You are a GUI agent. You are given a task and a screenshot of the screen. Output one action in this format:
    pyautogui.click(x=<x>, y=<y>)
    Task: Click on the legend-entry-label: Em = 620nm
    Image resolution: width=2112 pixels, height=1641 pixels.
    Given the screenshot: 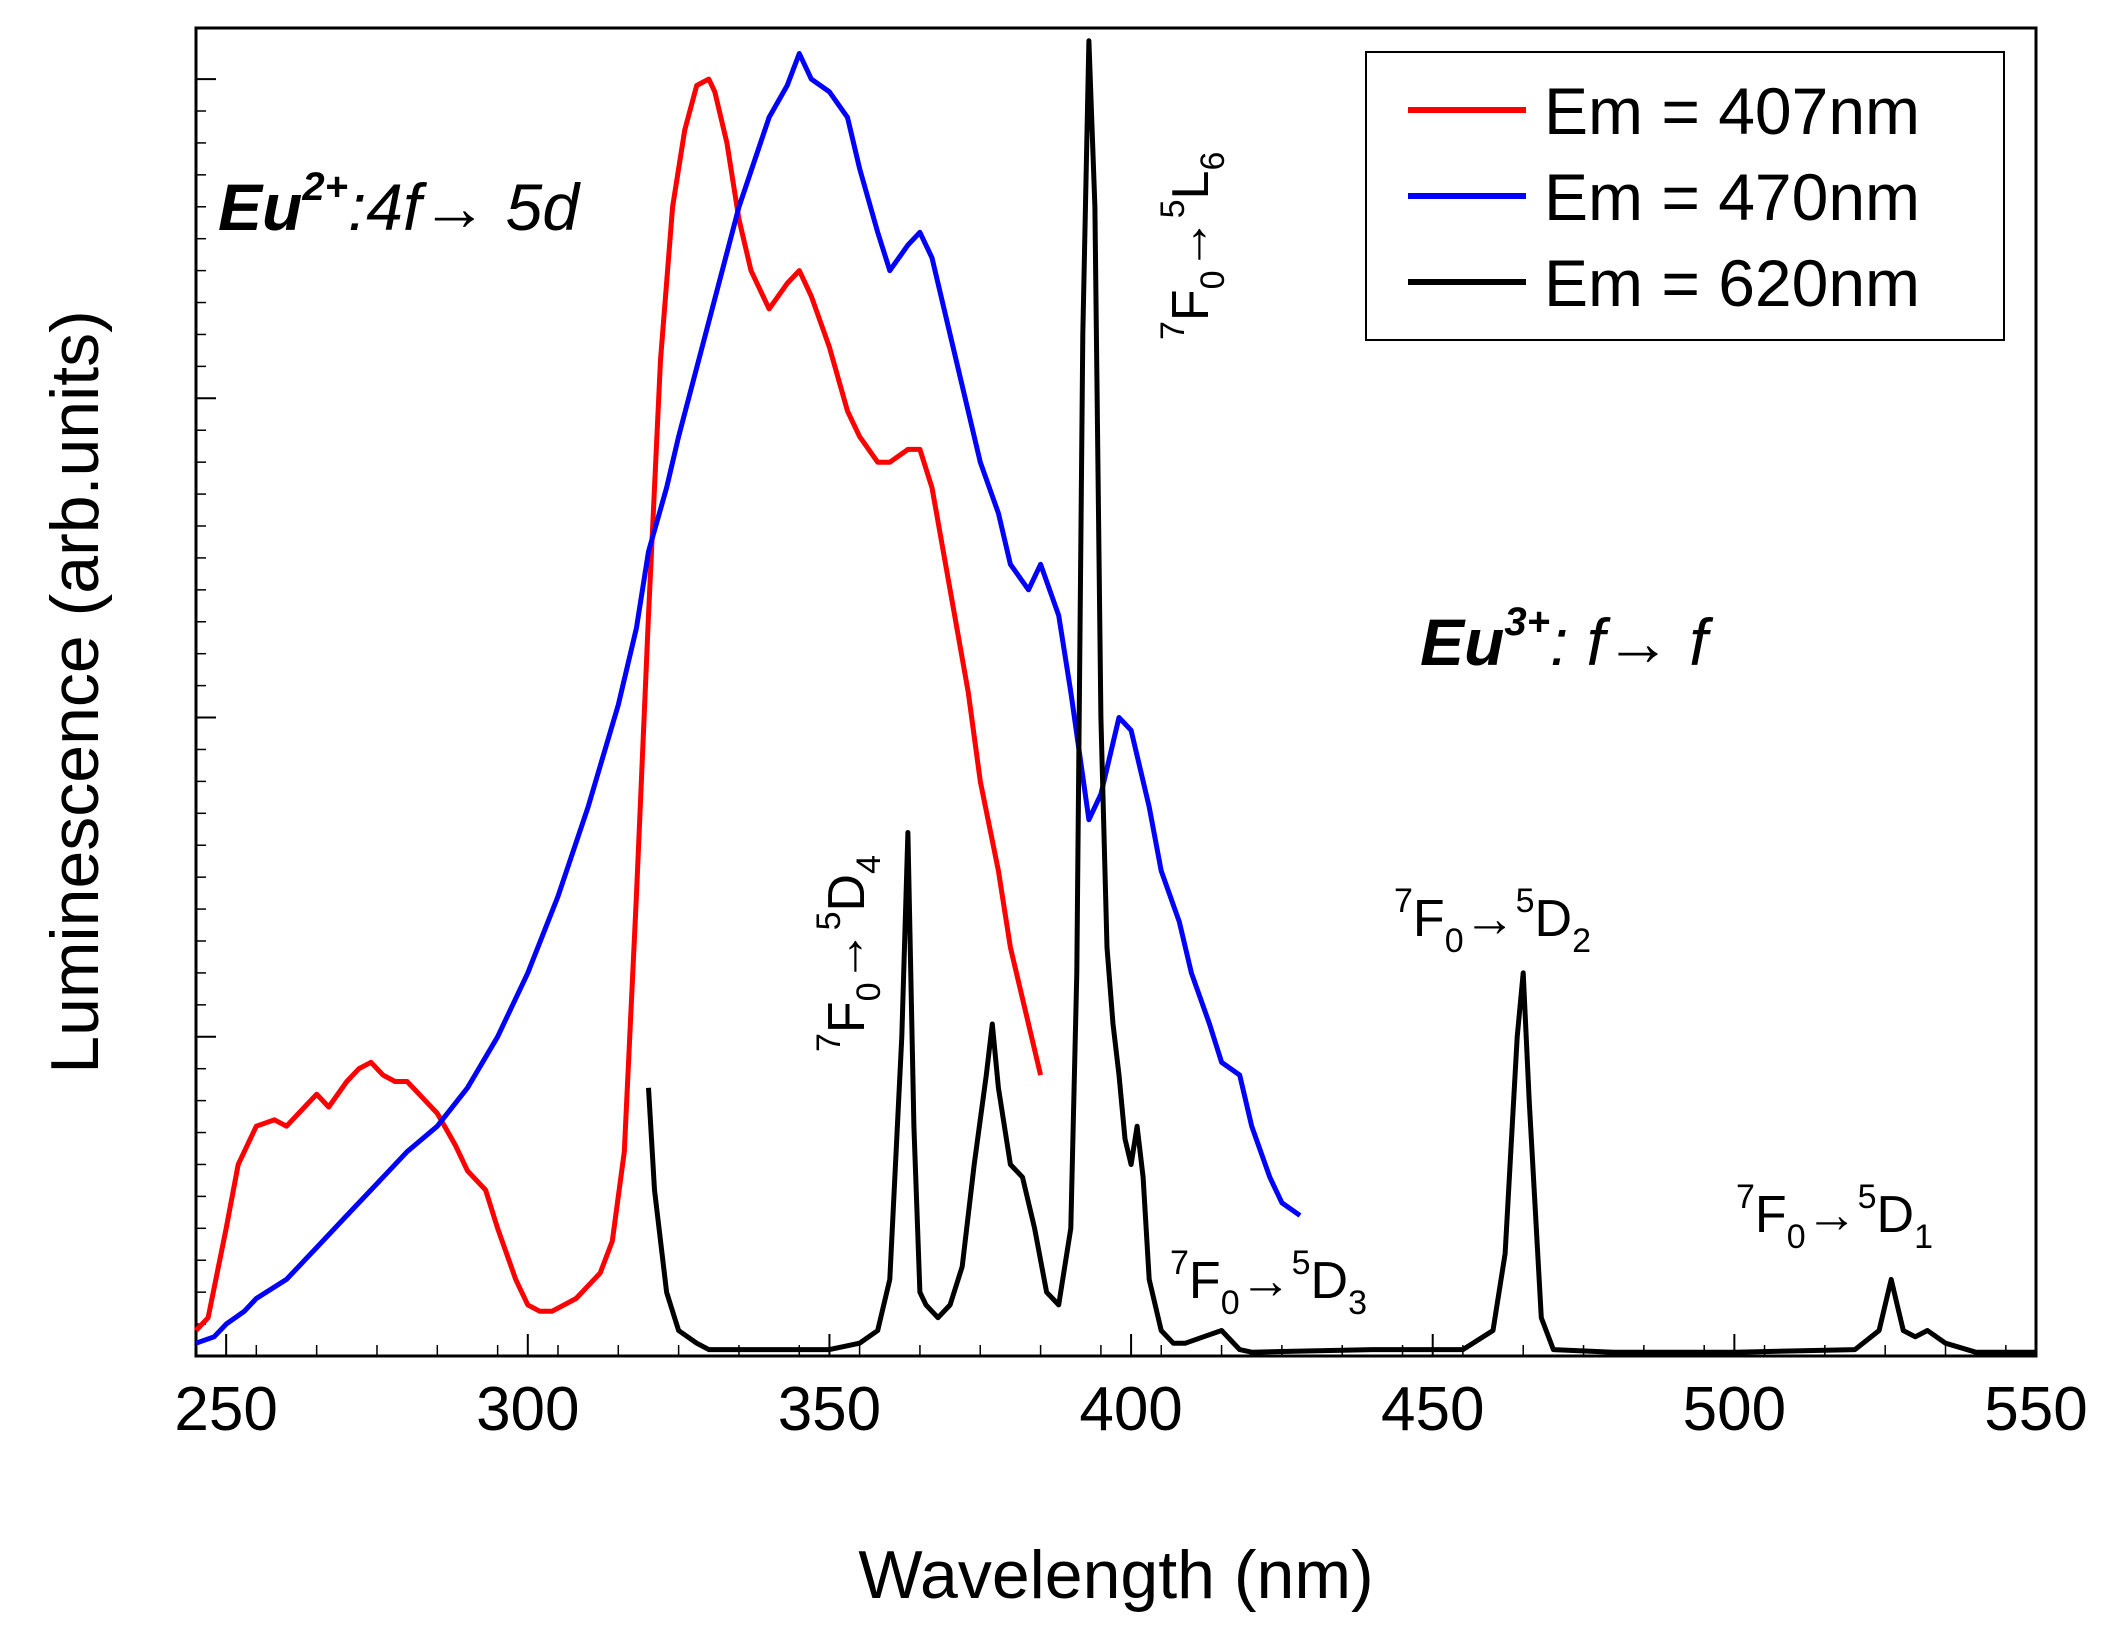 What is the action you would take?
    pyautogui.click(x=1732, y=283)
    